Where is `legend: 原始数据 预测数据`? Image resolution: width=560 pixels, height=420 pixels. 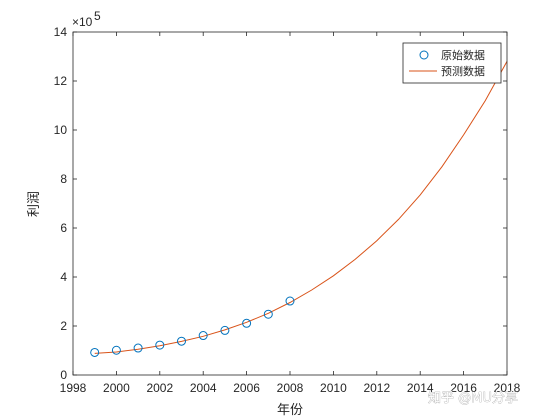
legend: 原始数据 预测数据 is located at coordinates (452, 63).